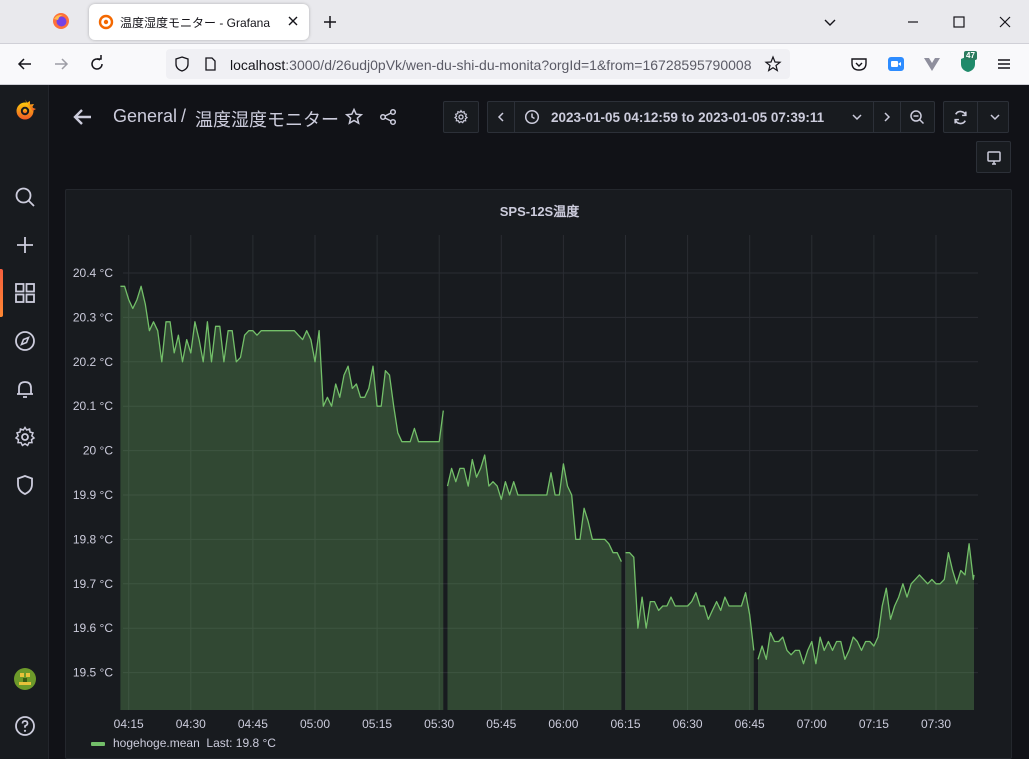 This screenshot has height=759, width=1029. Describe the element at coordinates (887, 117) in the screenshot. I see `time-shift-forward-chevron-icon` at that location.